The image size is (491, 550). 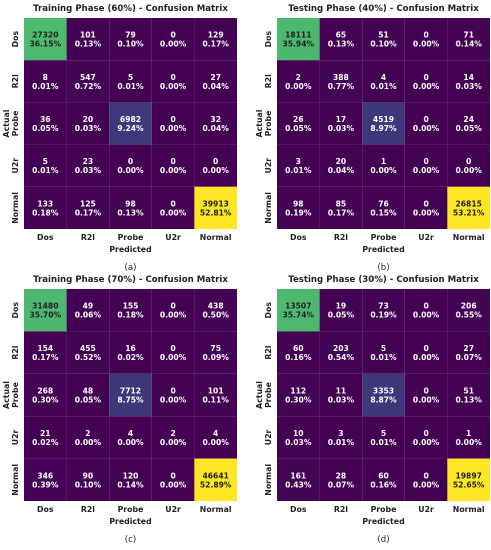 I want to click on x-tick-label: Probe, so click(x=131, y=509).